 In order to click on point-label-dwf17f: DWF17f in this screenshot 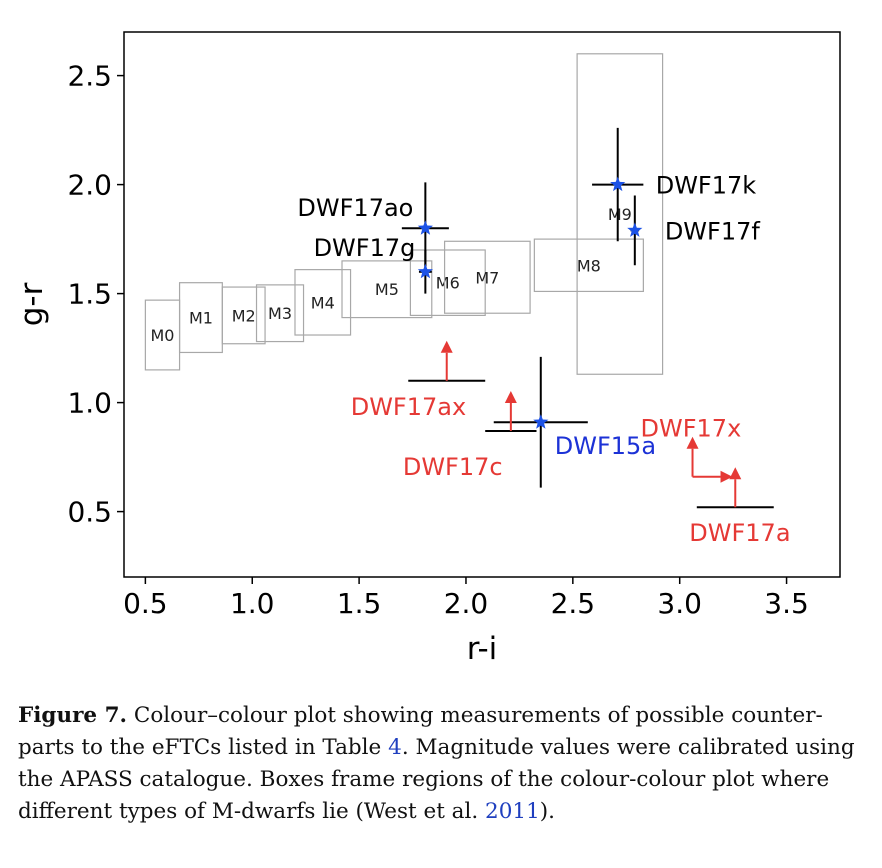, I will do `click(713, 231)`.